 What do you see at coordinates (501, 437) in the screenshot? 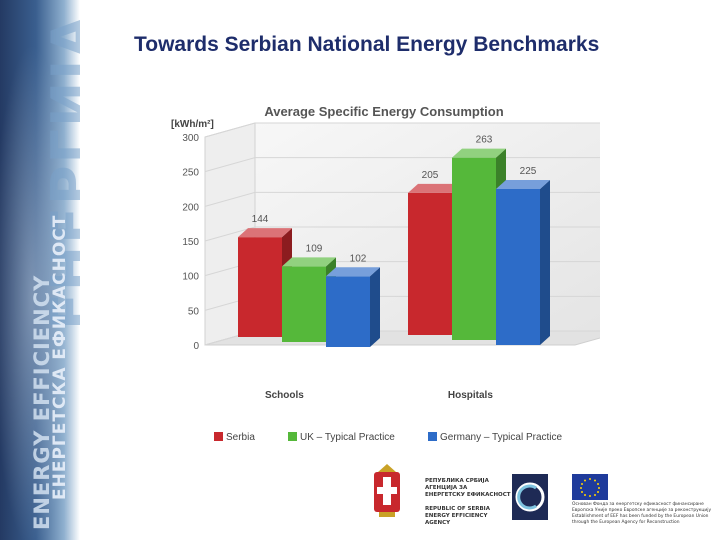
I see `legend-label: Germany – Typical Practice` at bounding box center [501, 437].